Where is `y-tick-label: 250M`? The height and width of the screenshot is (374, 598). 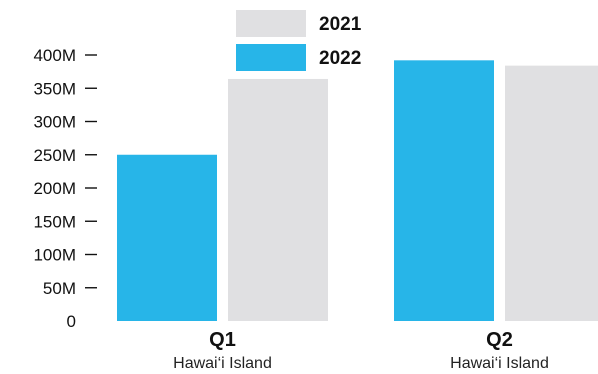 y-tick-label: 250M is located at coordinates (54, 155).